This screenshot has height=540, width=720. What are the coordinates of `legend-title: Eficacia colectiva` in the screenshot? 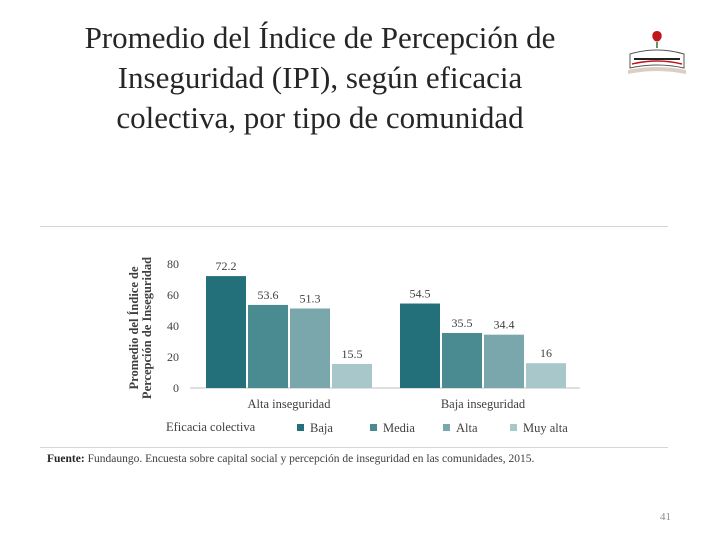 It's located at (211, 427).